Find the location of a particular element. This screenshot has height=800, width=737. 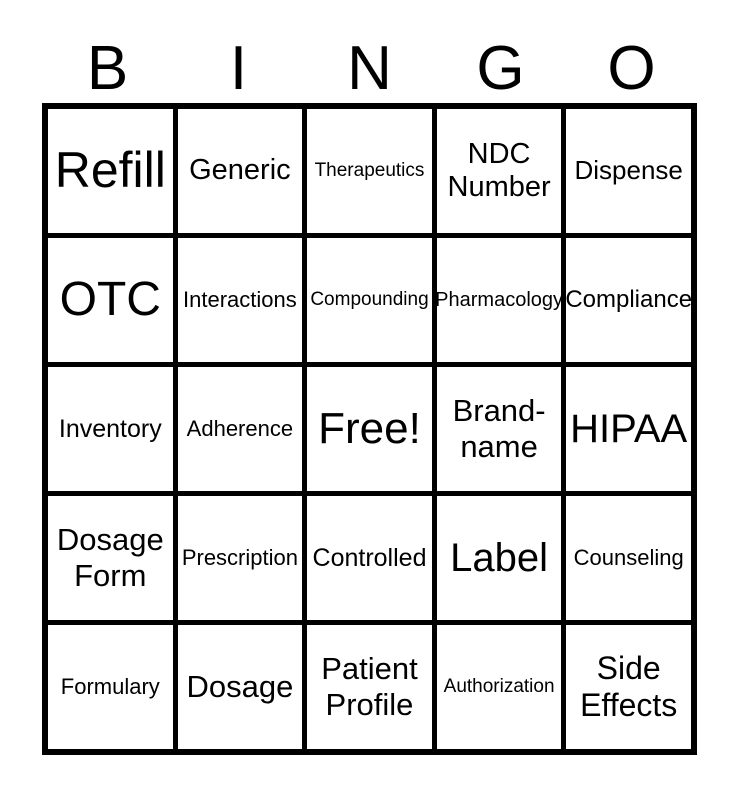

bingo-cell: Inventory is located at coordinates (110, 429).